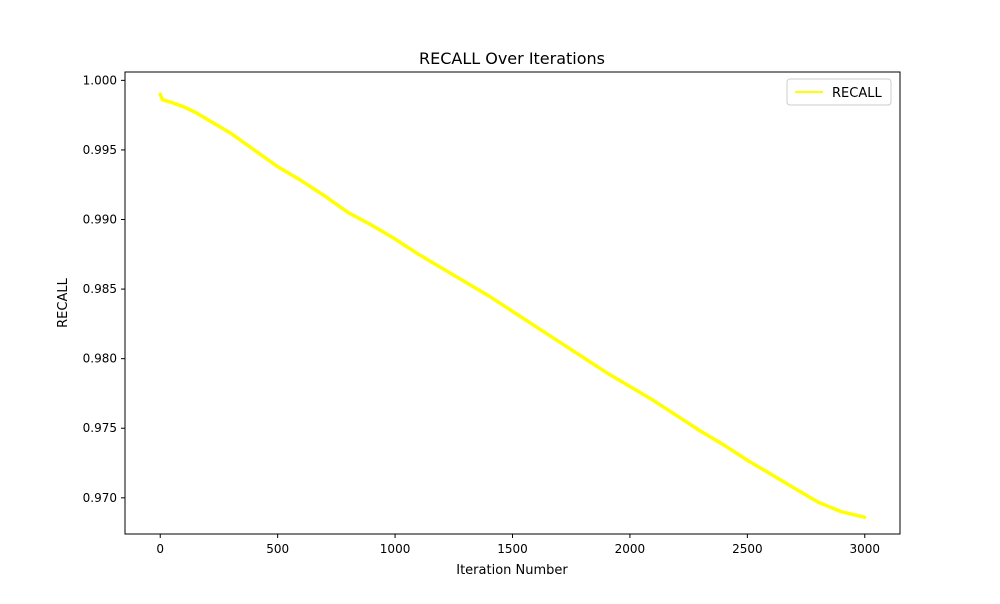 This screenshot has height=604, width=1000. Describe the element at coordinates (63, 302) in the screenshot. I see `y-axis-label: RECALL` at that location.